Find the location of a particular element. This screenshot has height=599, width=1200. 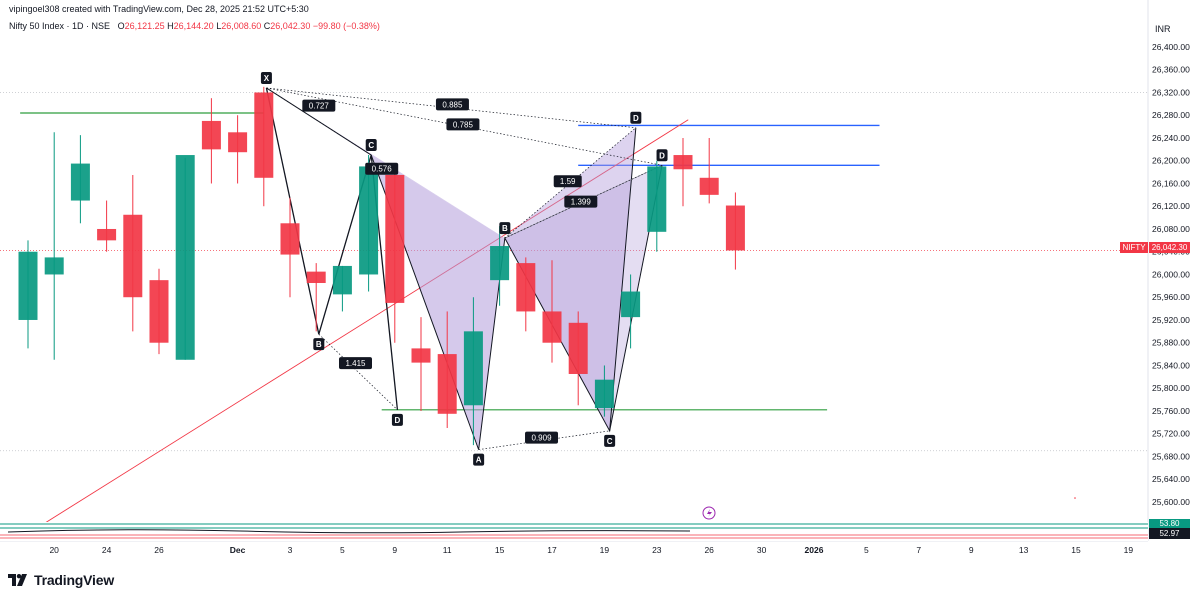

y-tick-label: 26,200.00 is located at coordinates (1171, 161).